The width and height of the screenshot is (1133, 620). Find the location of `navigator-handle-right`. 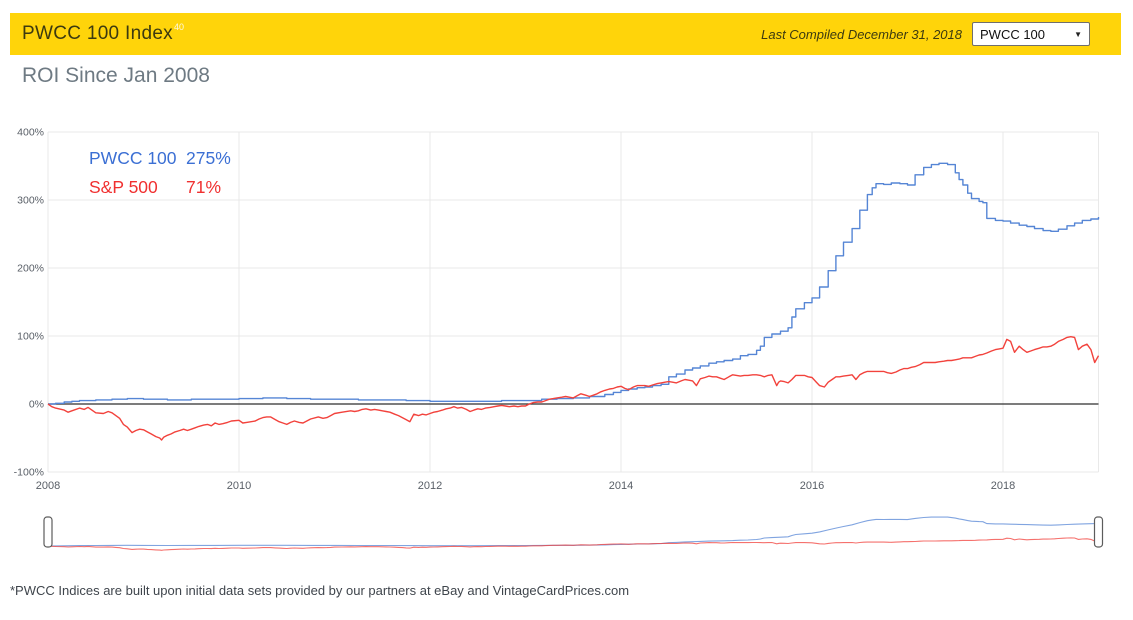

navigator-handle-right is located at coordinates (1098, 532).